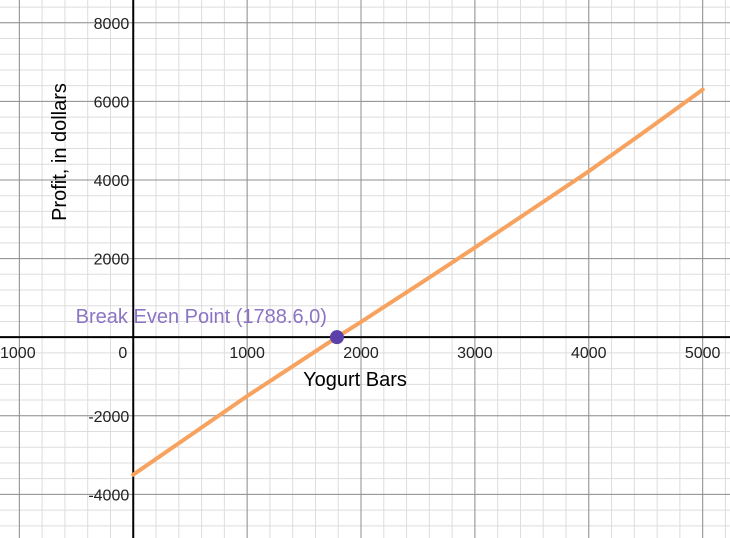  What do you see at coordinates (361, 353) in the screenshot?
I see `x-tick-label: 2000` at bounding box center [361, 353].